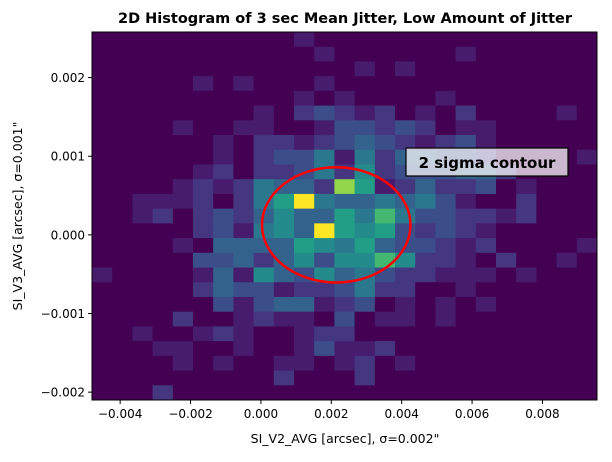 The image size is (612, 462). What do you see at coordinates (190, 414) in the screenshot?
I see `x-tick-label: −0.002` at bounding box center [190, 414].